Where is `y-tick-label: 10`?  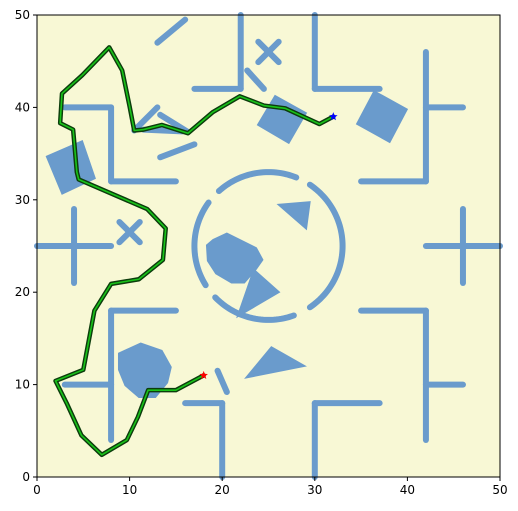
y-tick-label: 10 is located at coordinates (22, 385).